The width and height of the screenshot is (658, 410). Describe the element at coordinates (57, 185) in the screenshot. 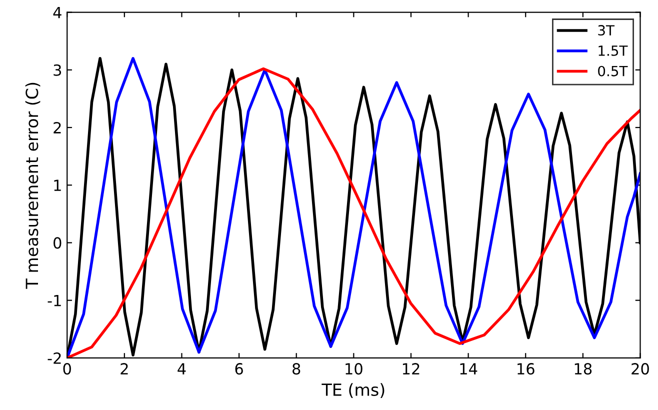

I see `y-tick-label: 1` at that location.